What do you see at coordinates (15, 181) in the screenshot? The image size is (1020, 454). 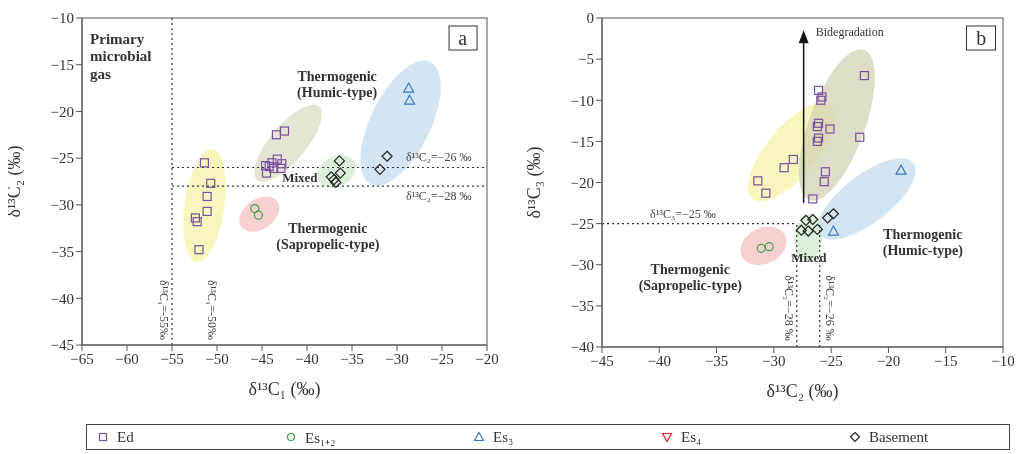 I see `y-axis-title: δ¹³C₂ (‰)` at bounding box center [15, 181].